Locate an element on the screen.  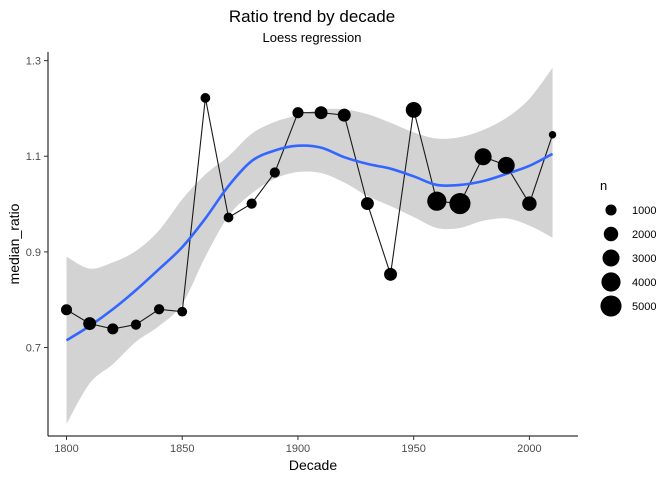
legend: n 1000 2000 3000 4000 5000 is located at coordinates (628, 247).